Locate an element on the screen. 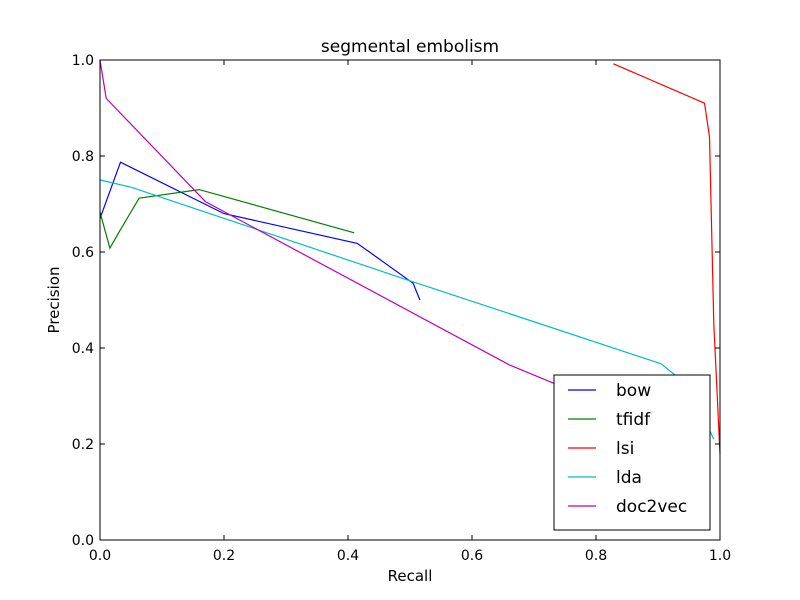  legend-label-tfidf: tfidf is located at coordinates (633, 420).